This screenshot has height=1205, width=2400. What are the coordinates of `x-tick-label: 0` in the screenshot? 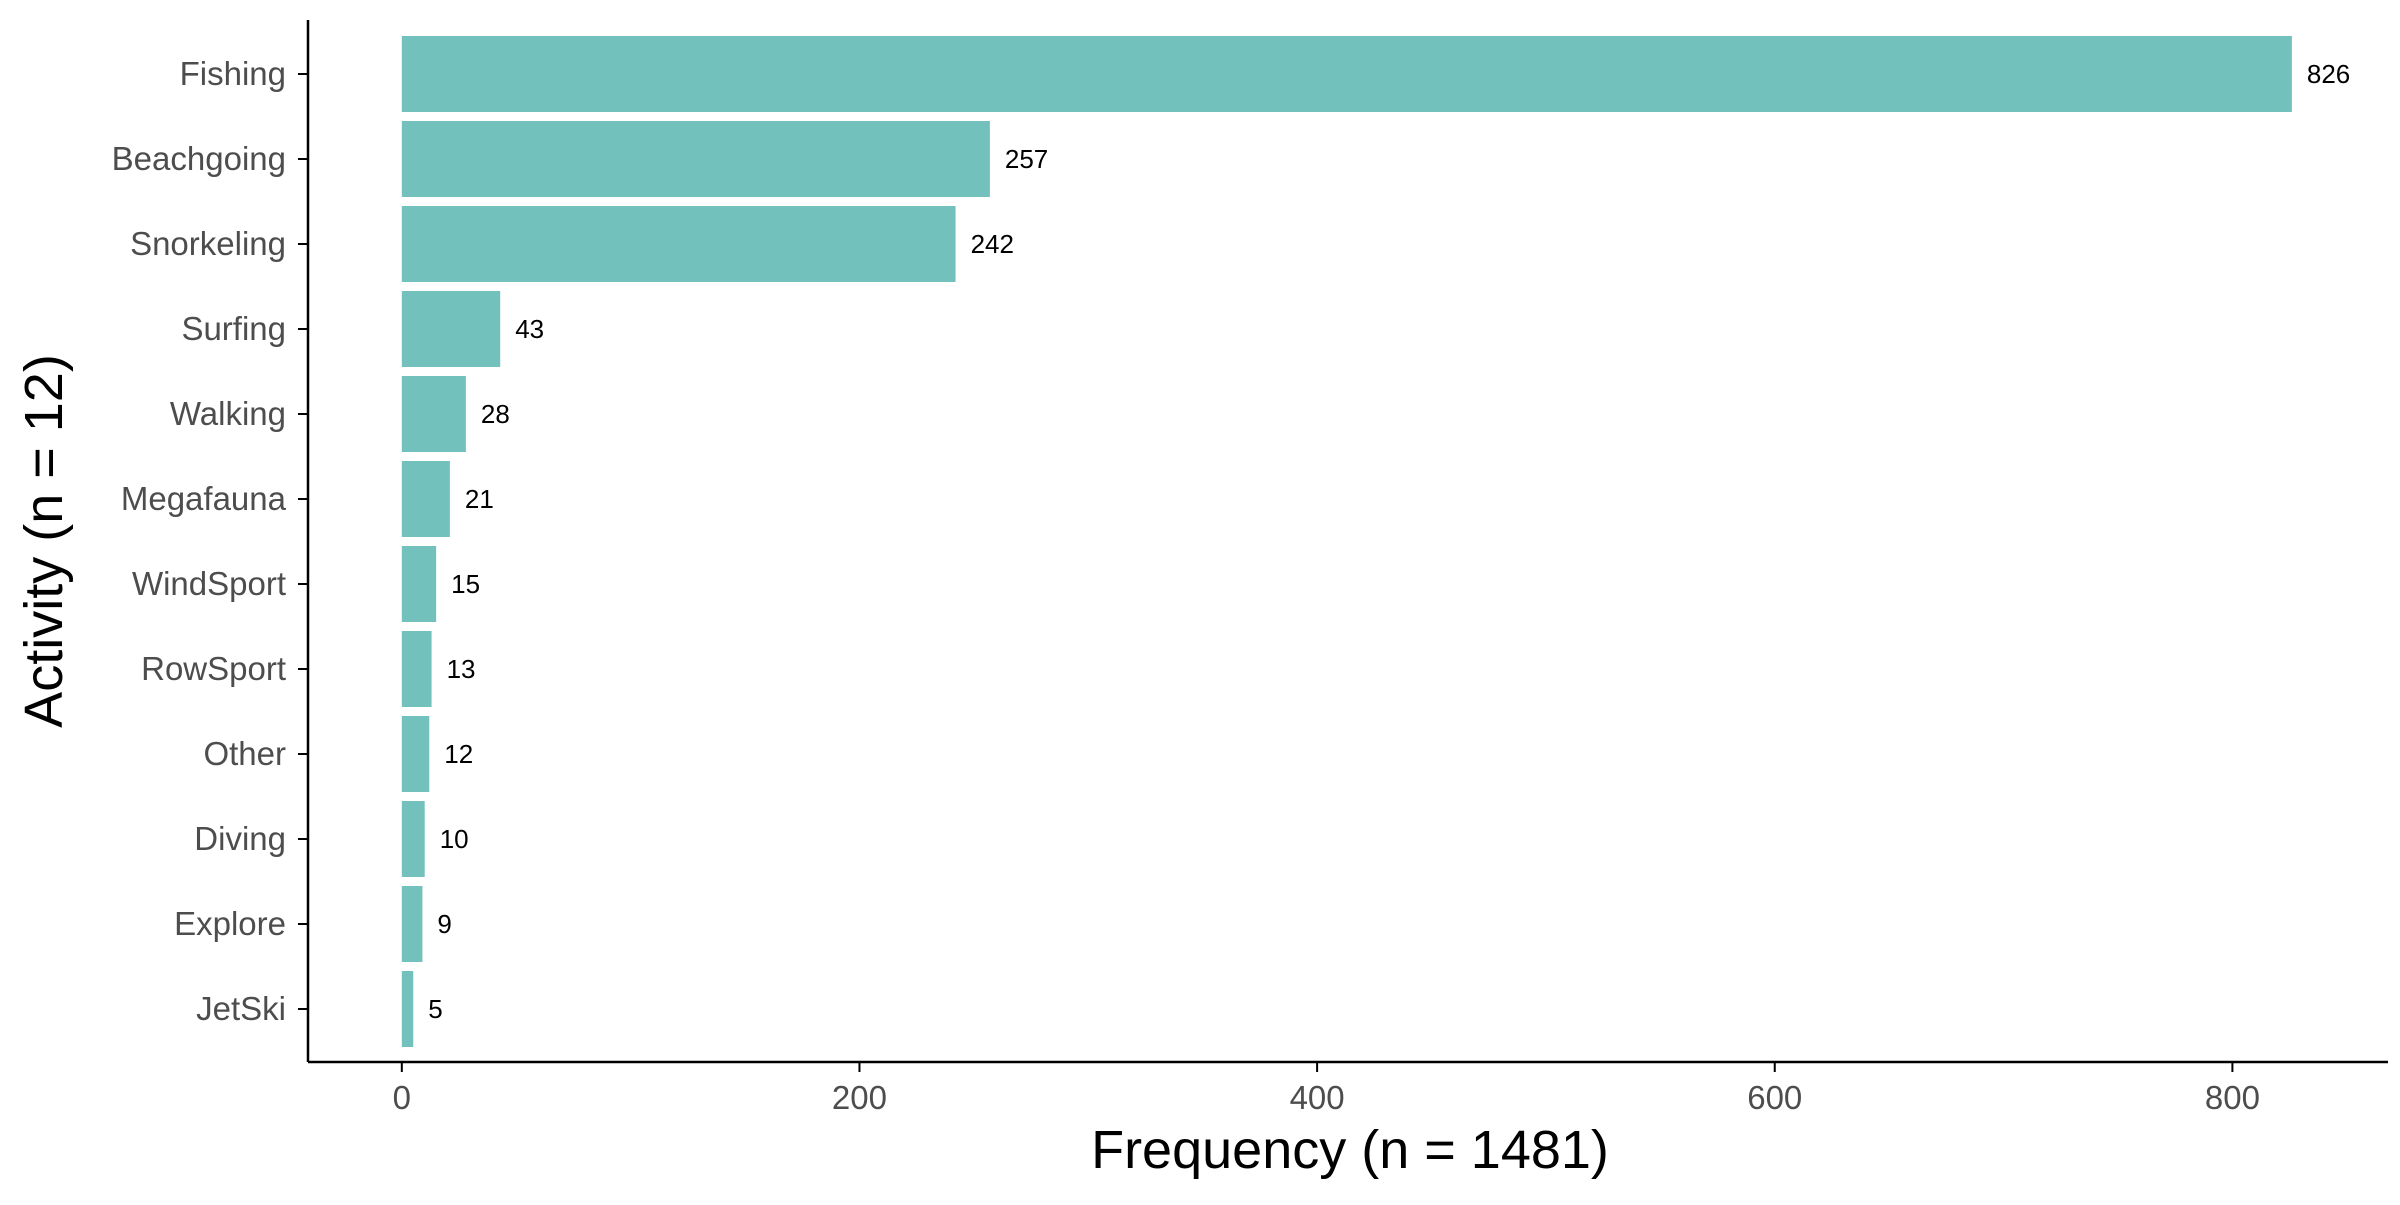 It's located at (402, 1097).